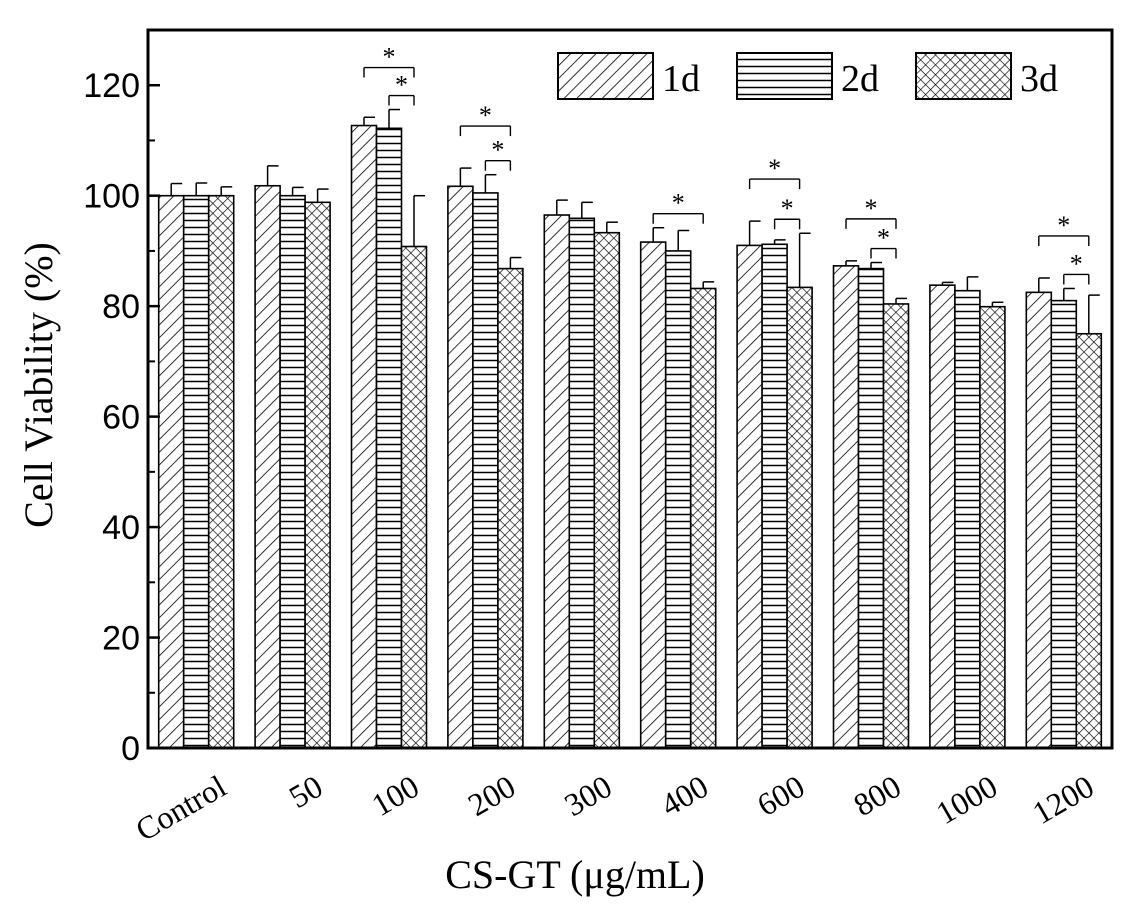 The width and height of the screenshot is (1145, 908). Describe the element at coordinates (784, 76) in the screenshot. I see `legend-swatch-2d` at that location.